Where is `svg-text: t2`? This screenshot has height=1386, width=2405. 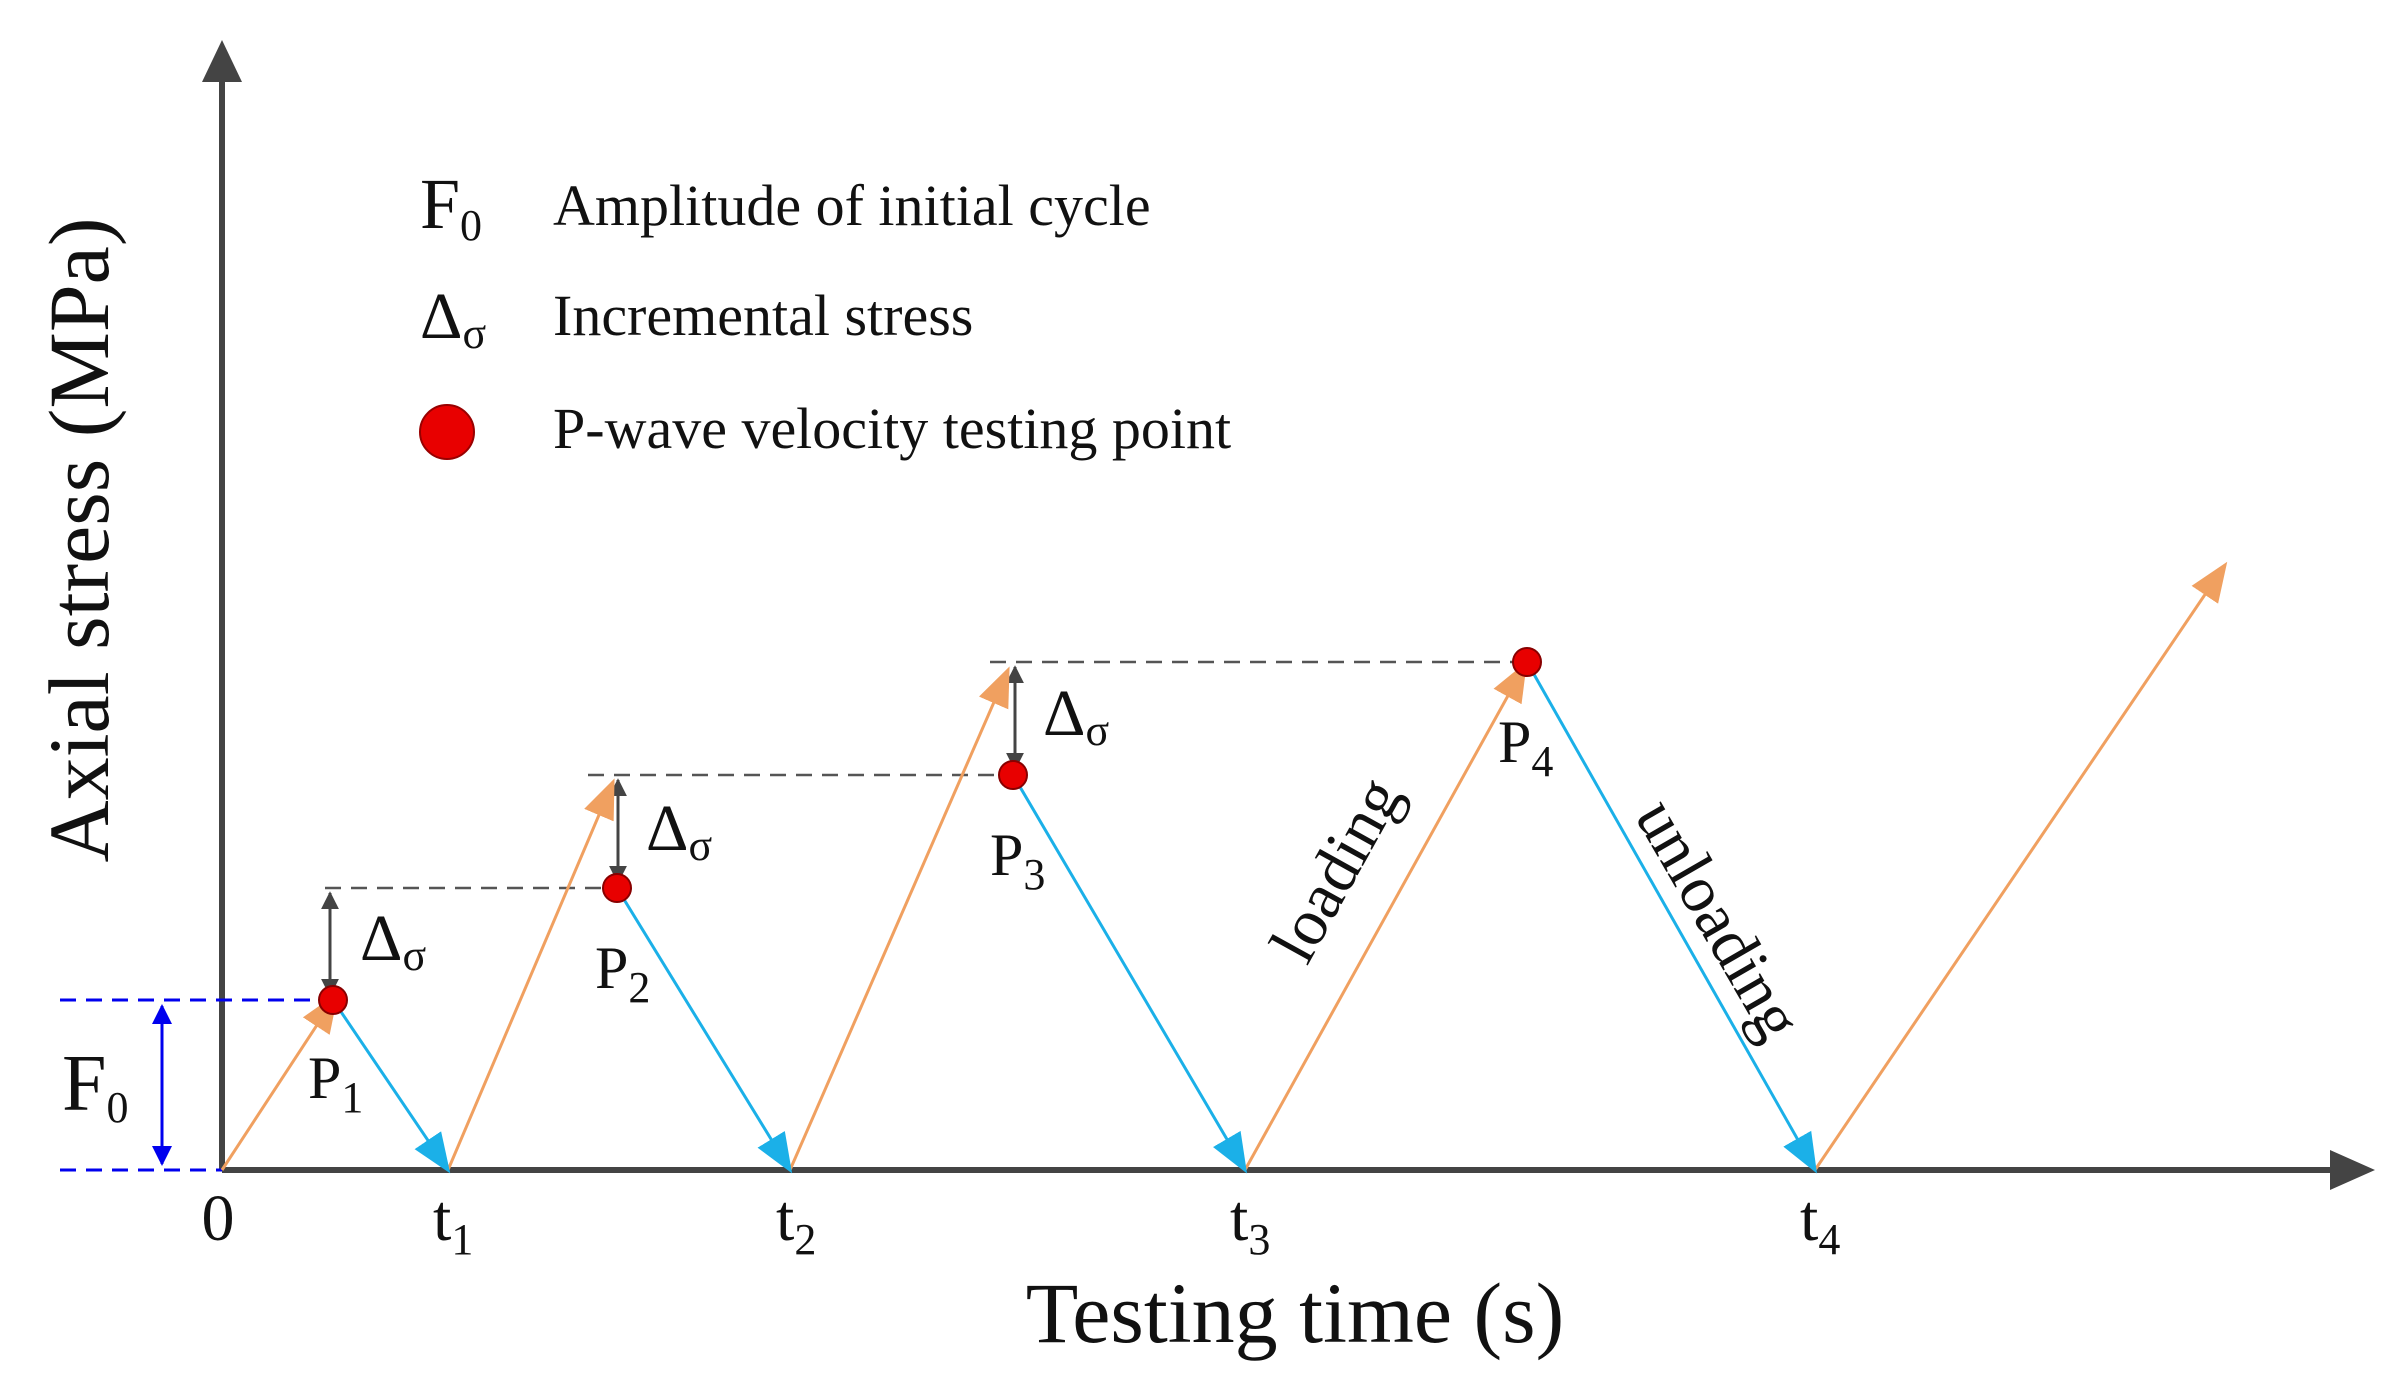
svg-text: t2 is located at coordinates (796, 1223).